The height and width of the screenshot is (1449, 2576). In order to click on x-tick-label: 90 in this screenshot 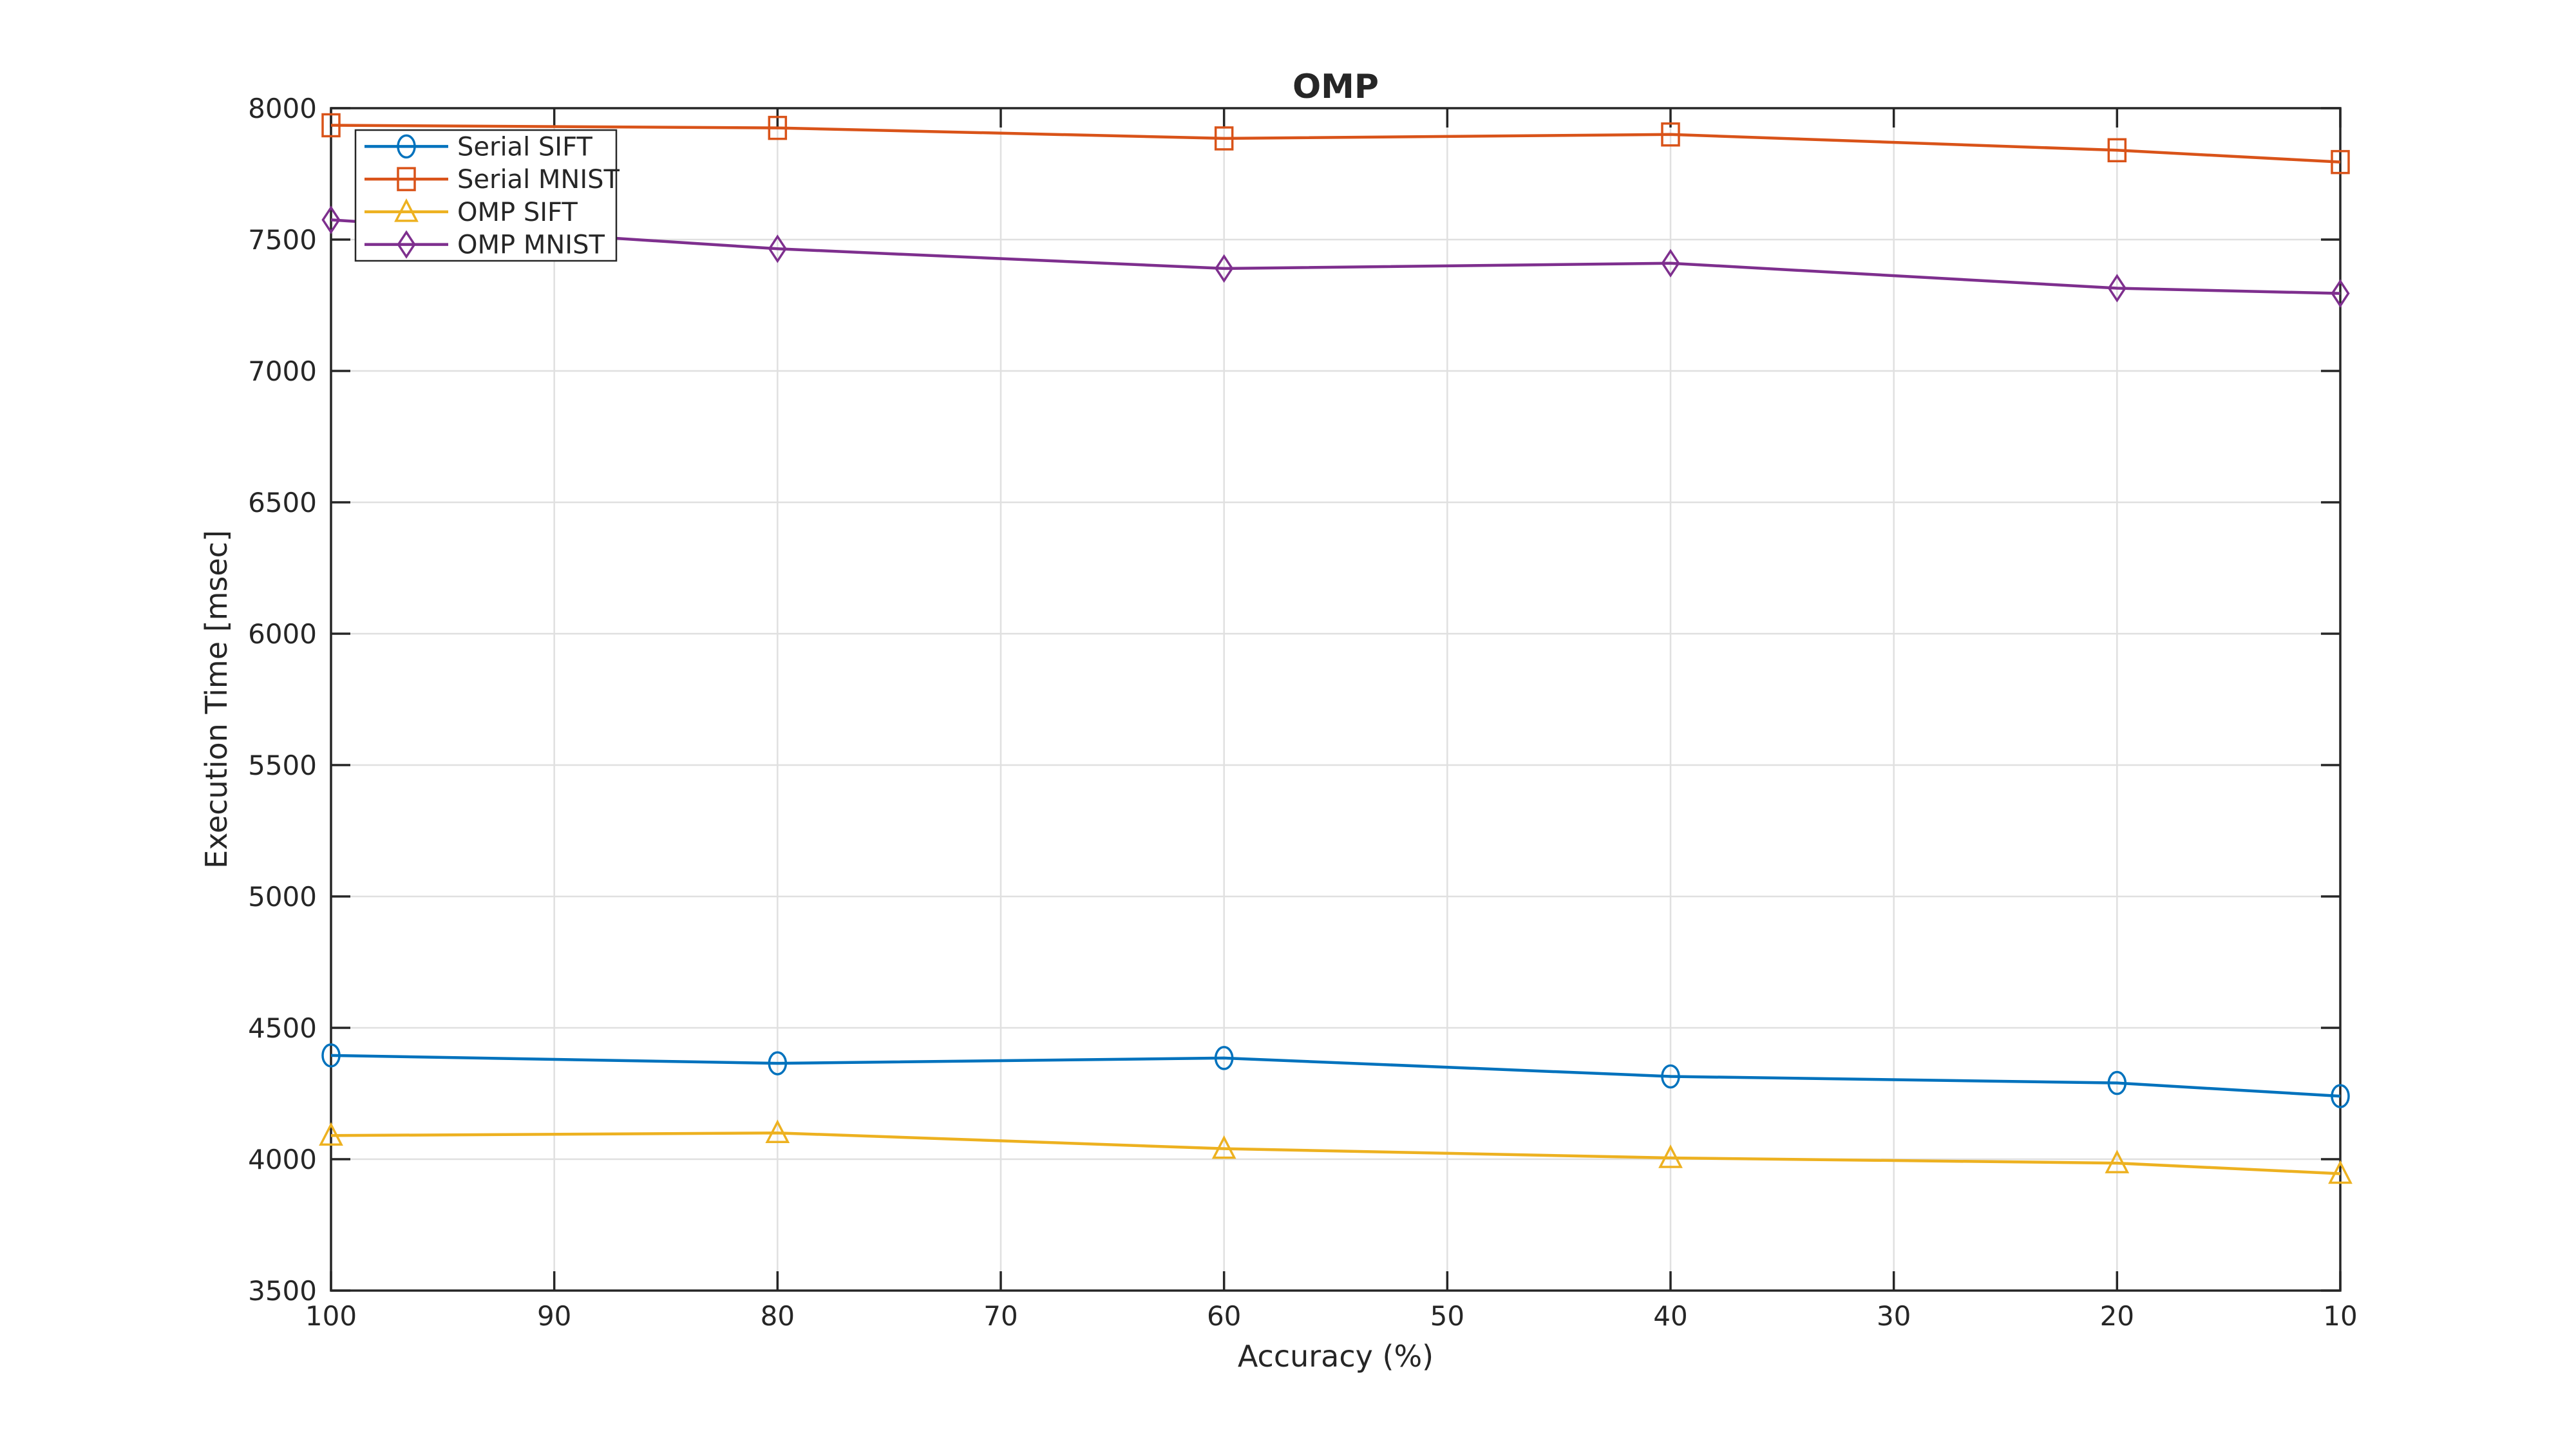, I will do `click(554, 1316)`.